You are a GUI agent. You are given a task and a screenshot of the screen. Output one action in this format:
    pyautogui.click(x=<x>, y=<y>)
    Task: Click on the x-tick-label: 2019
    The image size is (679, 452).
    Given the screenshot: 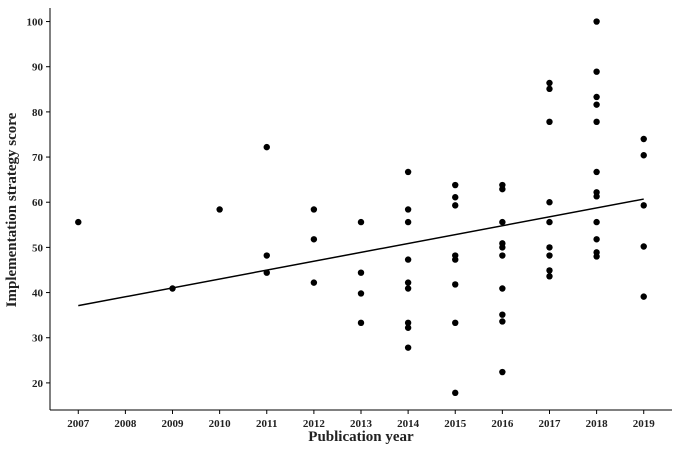 What is the action you would take?
    pyautogui.click(x=644, y=424)
    